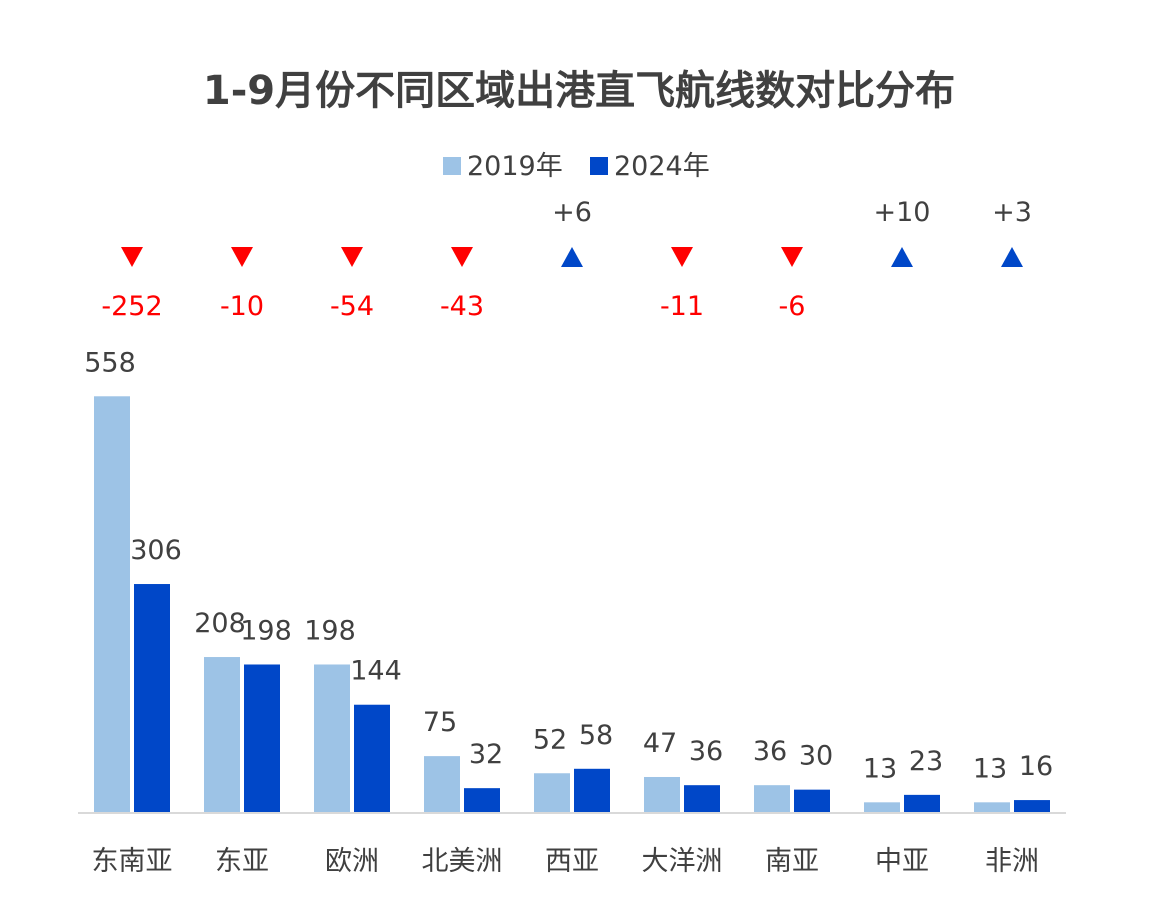  What do you see at coordinates (440, 722) in the screenshot?
I see `value-label-2019-3: 75` at bounding box center [440, 722].